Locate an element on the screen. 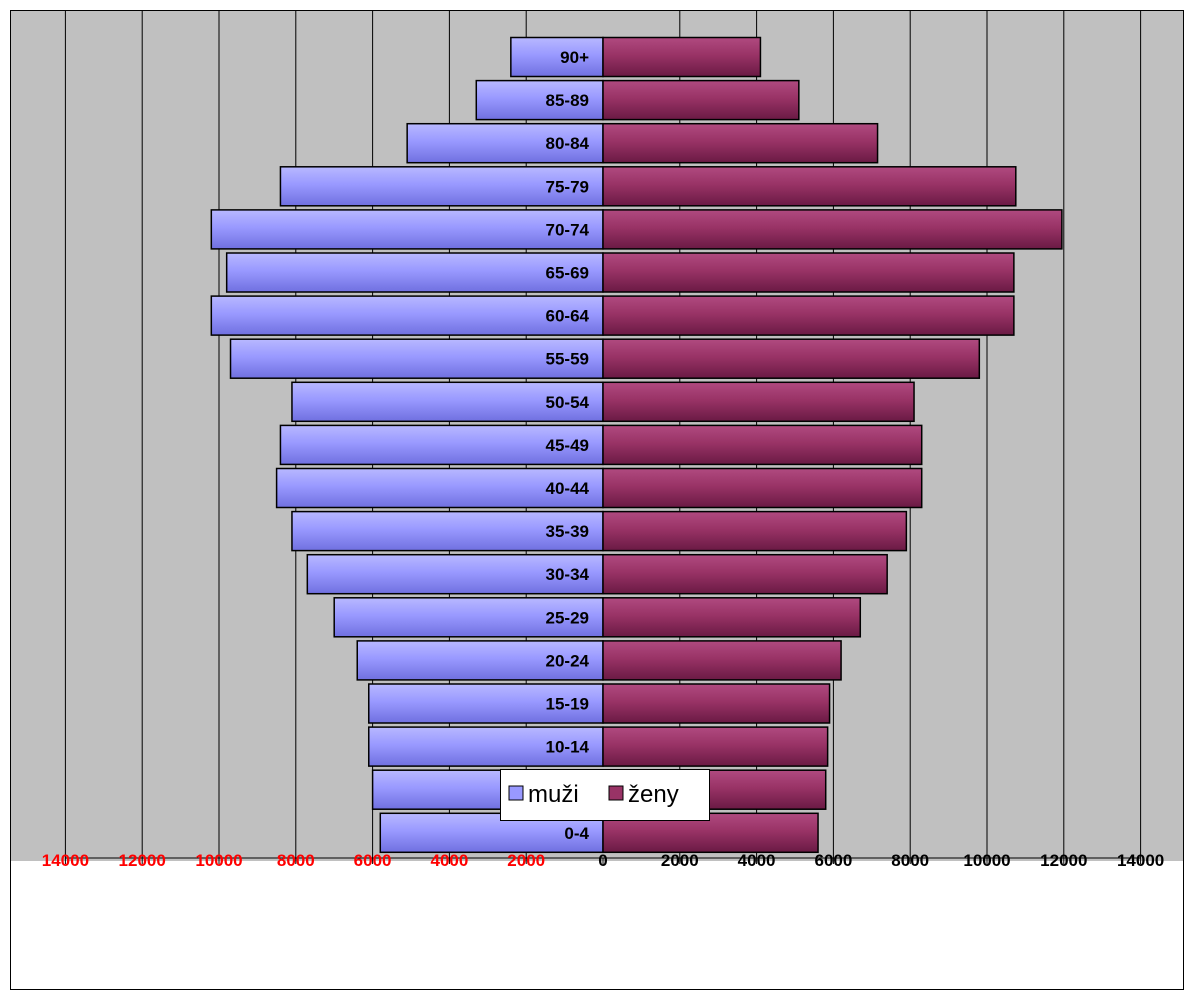 Image resolution: width=1184 pixels, height=990 pixels. legend-box is located at coordinates (605, 795).